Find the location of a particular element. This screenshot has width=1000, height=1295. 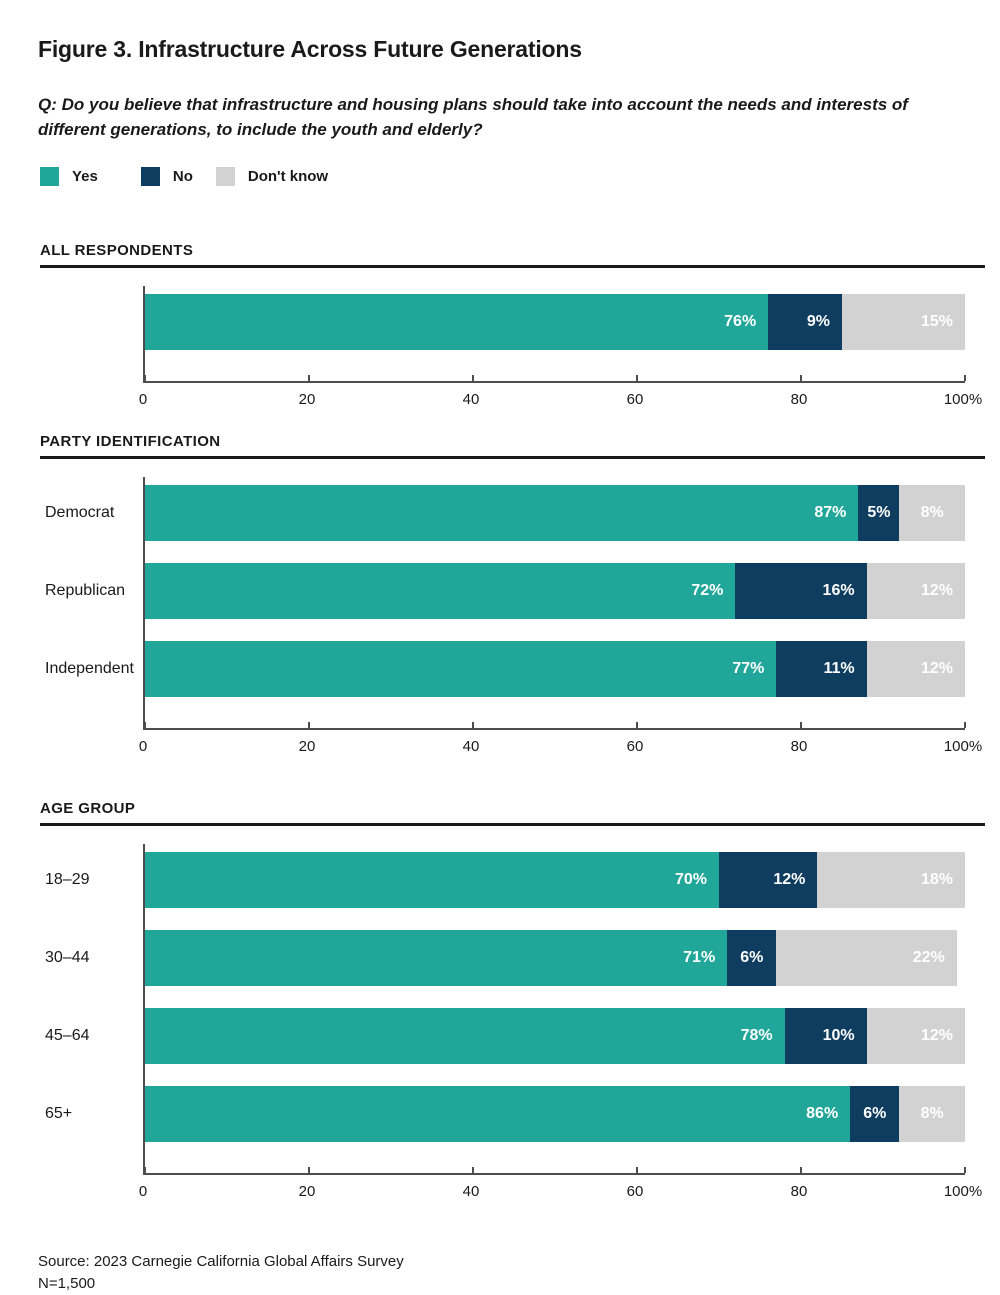

category-label: 65+ is located at coordinates (59, 1113).